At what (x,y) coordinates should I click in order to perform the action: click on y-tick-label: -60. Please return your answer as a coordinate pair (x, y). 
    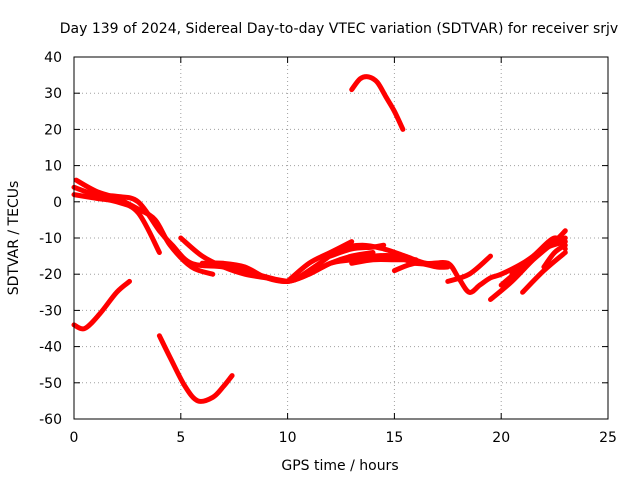
    Looking at the image, I should click on (50, 420).